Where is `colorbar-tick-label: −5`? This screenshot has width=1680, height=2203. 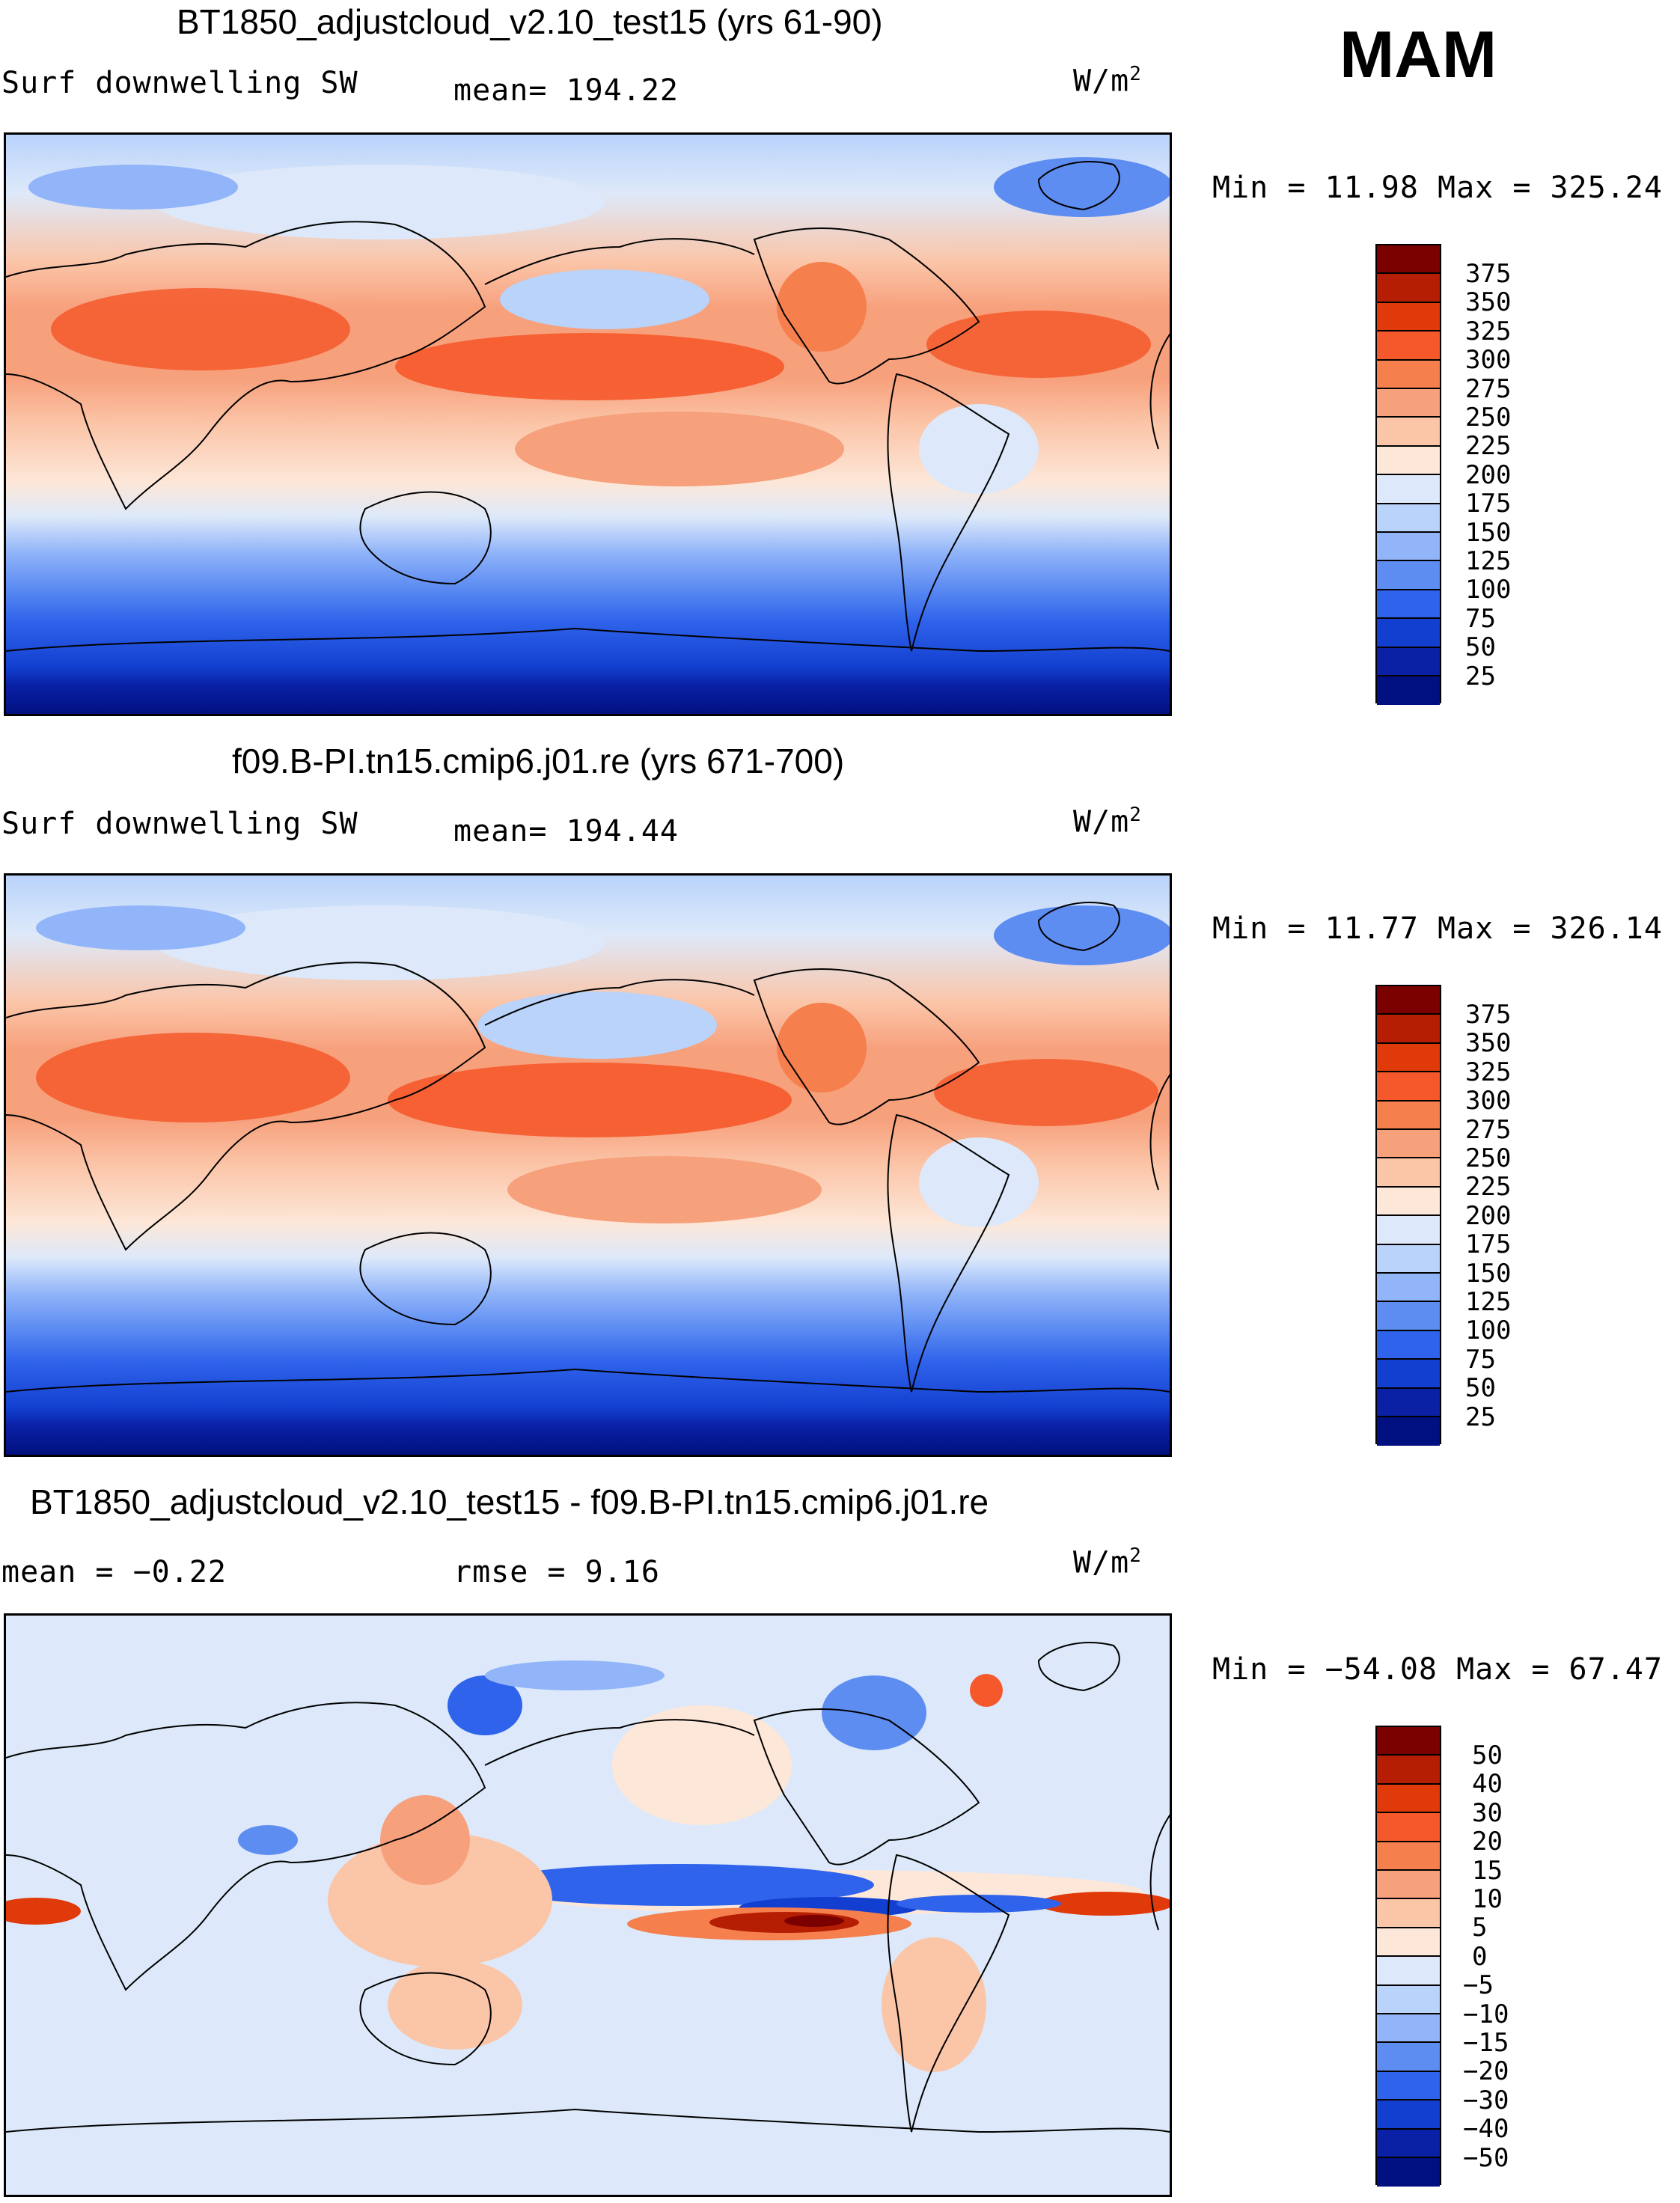
colorbar-tick-label: −5 is located at coordinates (1478, 1985).